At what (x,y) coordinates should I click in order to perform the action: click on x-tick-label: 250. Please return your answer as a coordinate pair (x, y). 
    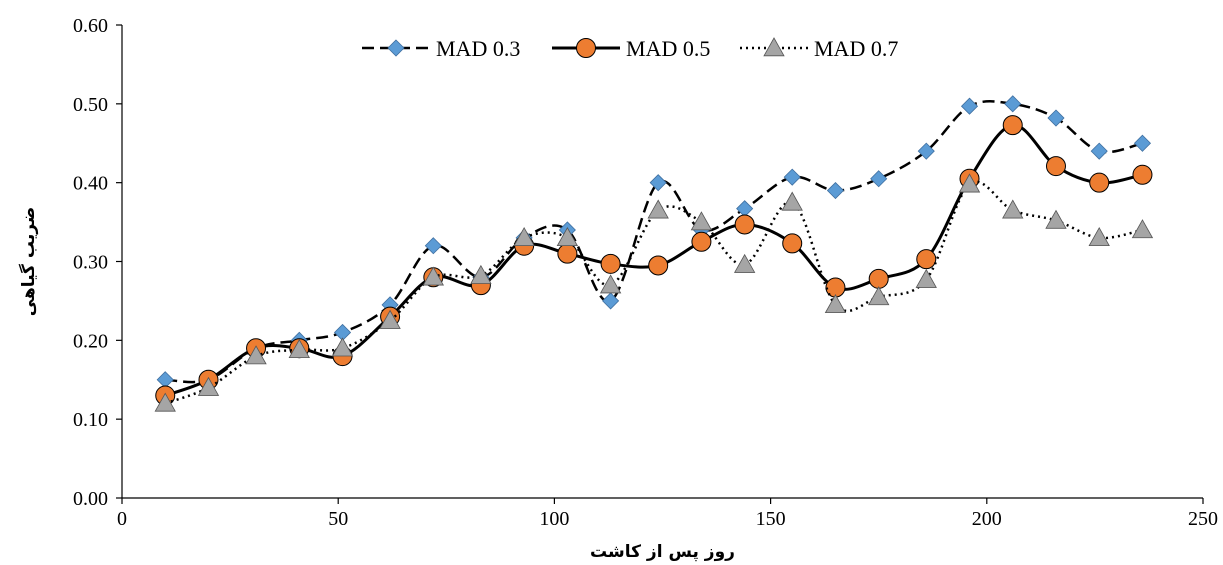
    Looking at the image, I should click on (1203, 519).